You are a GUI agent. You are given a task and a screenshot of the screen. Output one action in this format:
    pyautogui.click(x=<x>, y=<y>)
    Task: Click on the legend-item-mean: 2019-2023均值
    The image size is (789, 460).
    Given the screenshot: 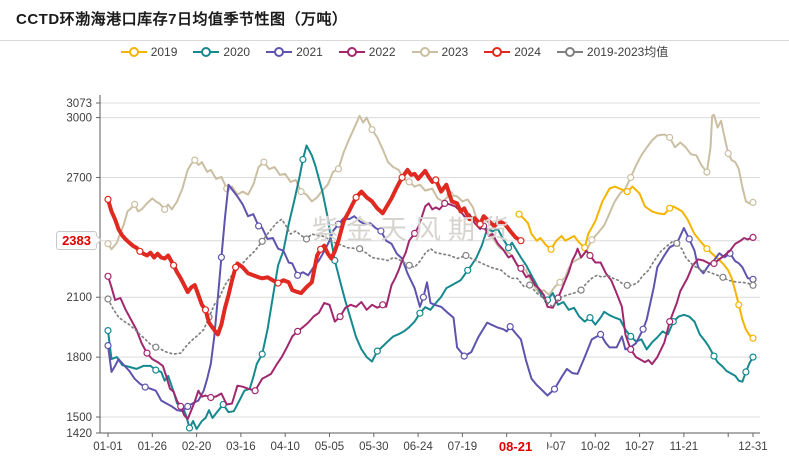 What is the action you would take?
    pyautogui.click(x=612, y=51)
    